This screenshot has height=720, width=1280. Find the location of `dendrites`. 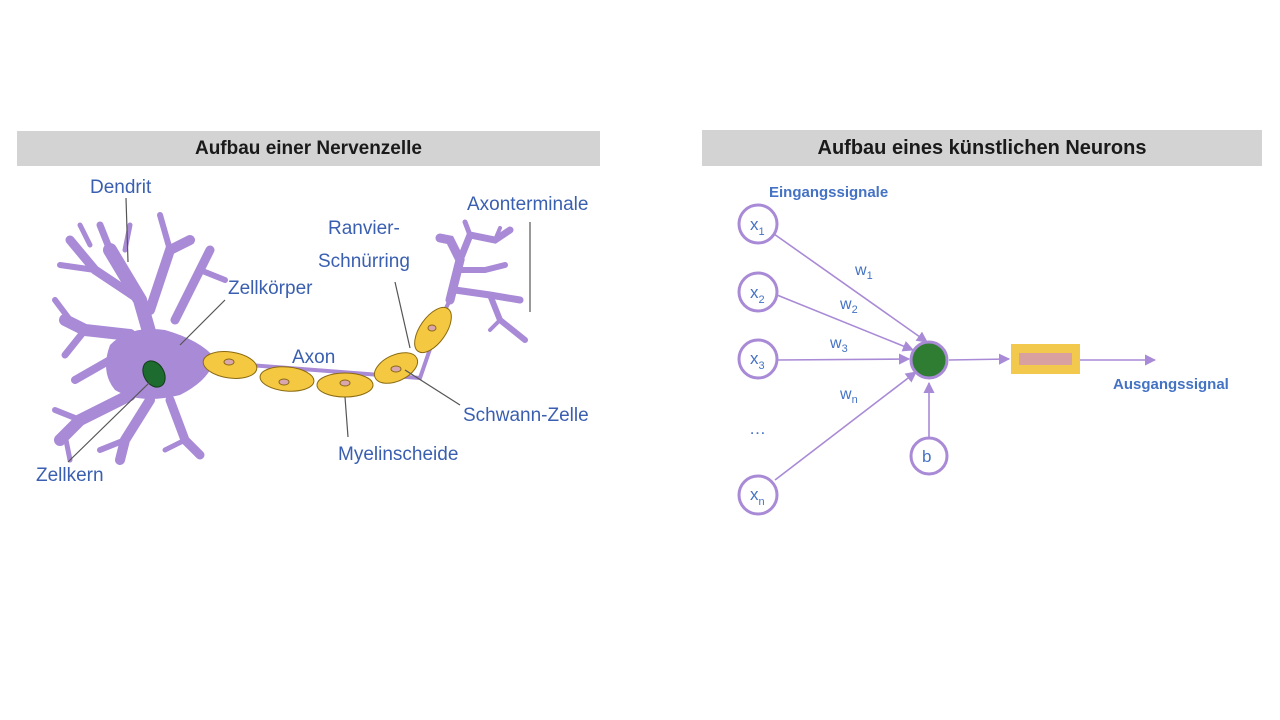

dendrites is located at coordinates (140, 338).